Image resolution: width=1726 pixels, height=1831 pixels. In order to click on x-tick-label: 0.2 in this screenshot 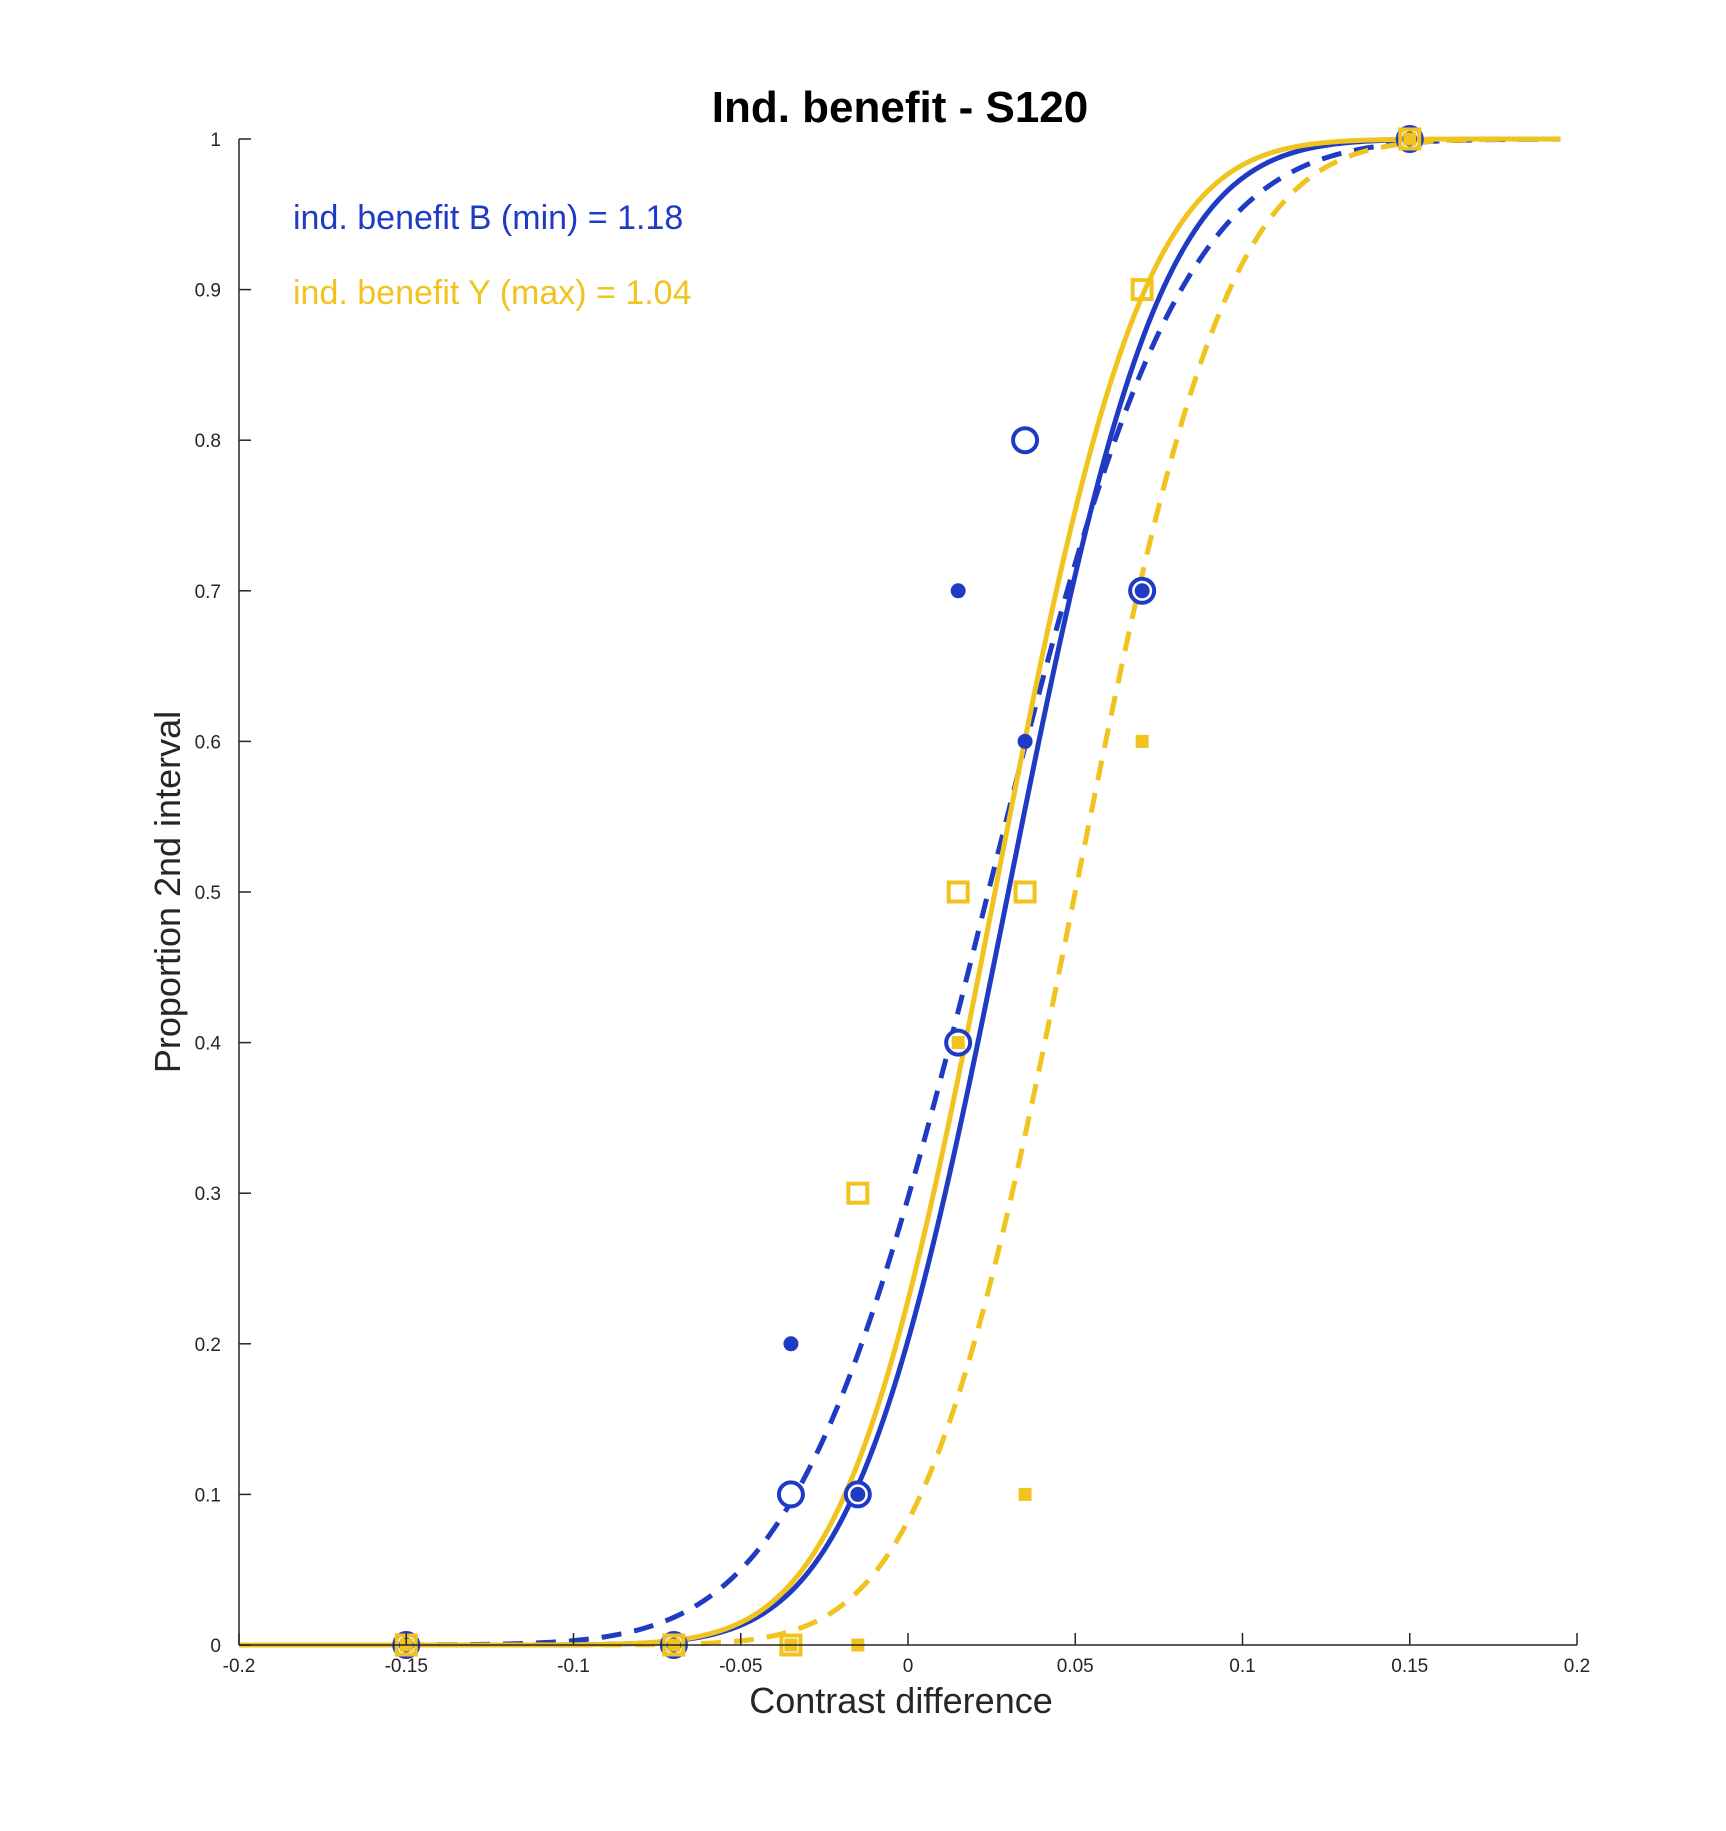, I will do `click(1577, 1666)`.